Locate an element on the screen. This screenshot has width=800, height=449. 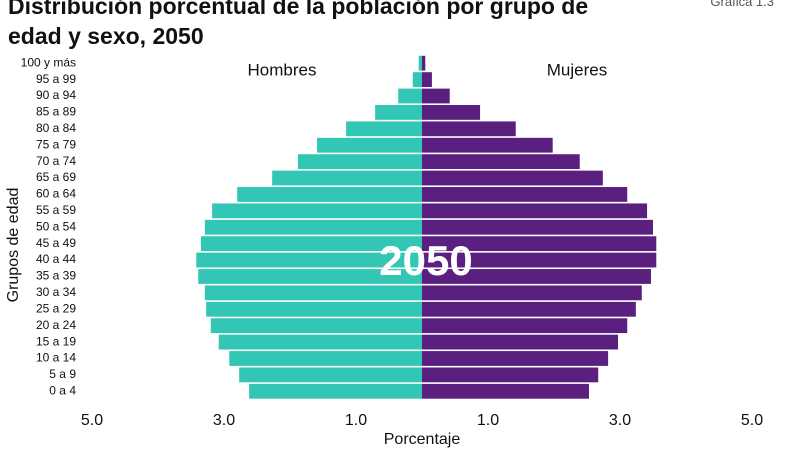
y-tick-label: 75 a 79 is located at coordinates (56, 144).